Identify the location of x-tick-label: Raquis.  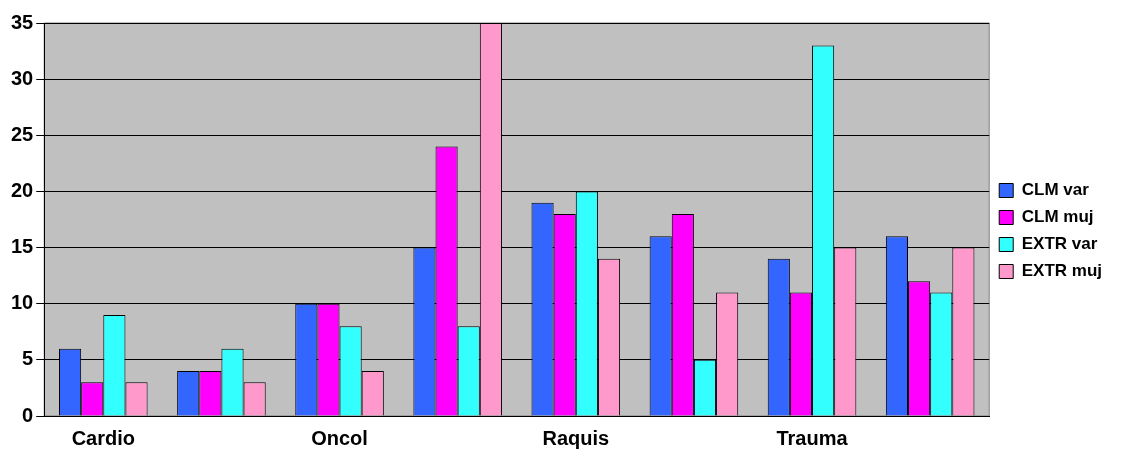
(576, 437).